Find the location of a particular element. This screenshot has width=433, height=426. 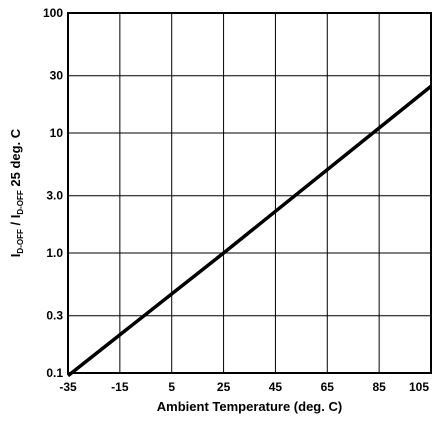

y-axis-title: ID-OFF / ID-OFF 25 deg. C is located at coordinates (16, 192).